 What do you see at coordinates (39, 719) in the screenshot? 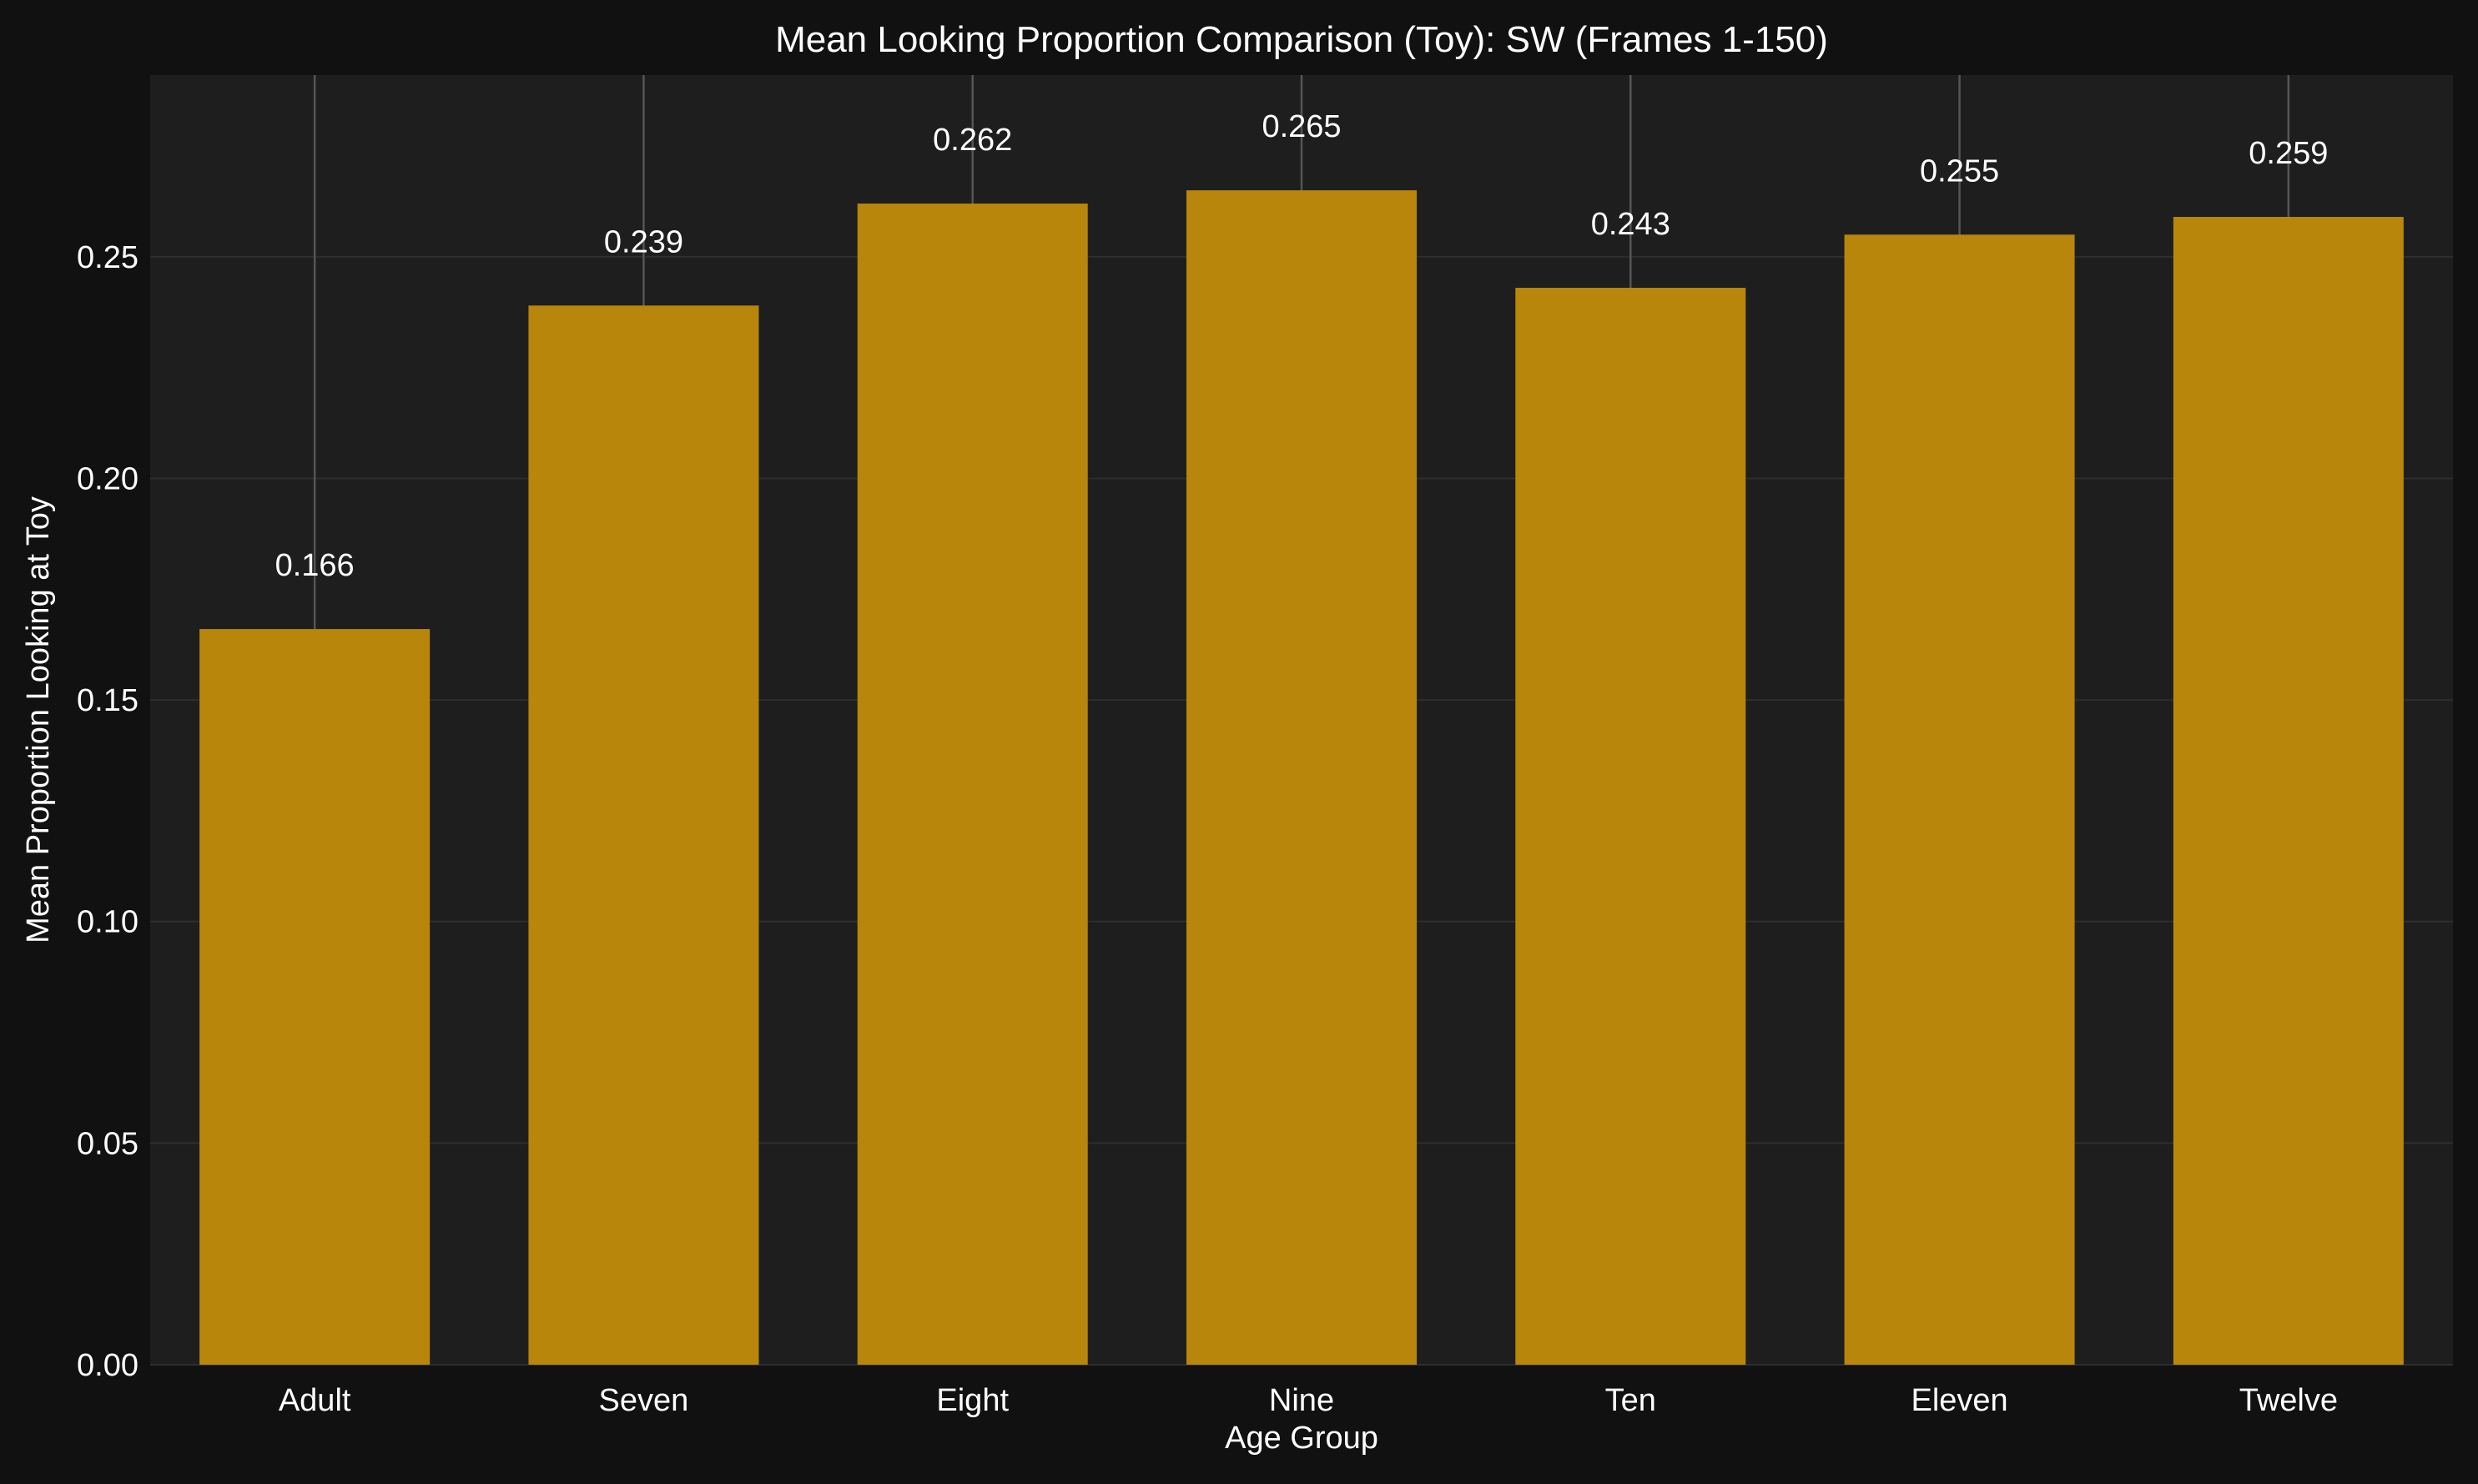
I see `y-axis-label: Mean Proportion Looking at Toy` at bounding box center [39, 719].